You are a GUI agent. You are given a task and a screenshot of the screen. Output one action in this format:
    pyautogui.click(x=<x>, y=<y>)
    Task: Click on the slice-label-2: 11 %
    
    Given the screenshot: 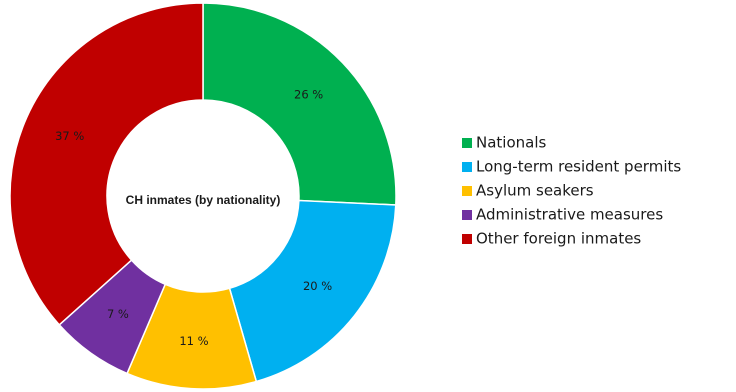 What is the action you would take?
    pyautogui.click(x=193, y=341)
    